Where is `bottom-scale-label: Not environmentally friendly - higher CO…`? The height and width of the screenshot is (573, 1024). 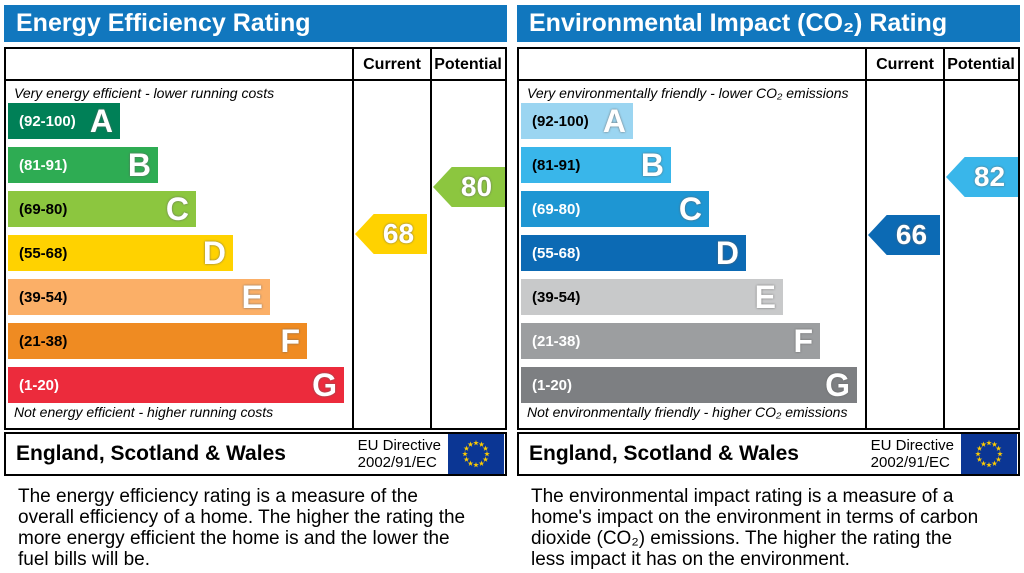
bottom-scale-label: Not environmentally friendly - higher CO… is located at coordinates (687, 412).